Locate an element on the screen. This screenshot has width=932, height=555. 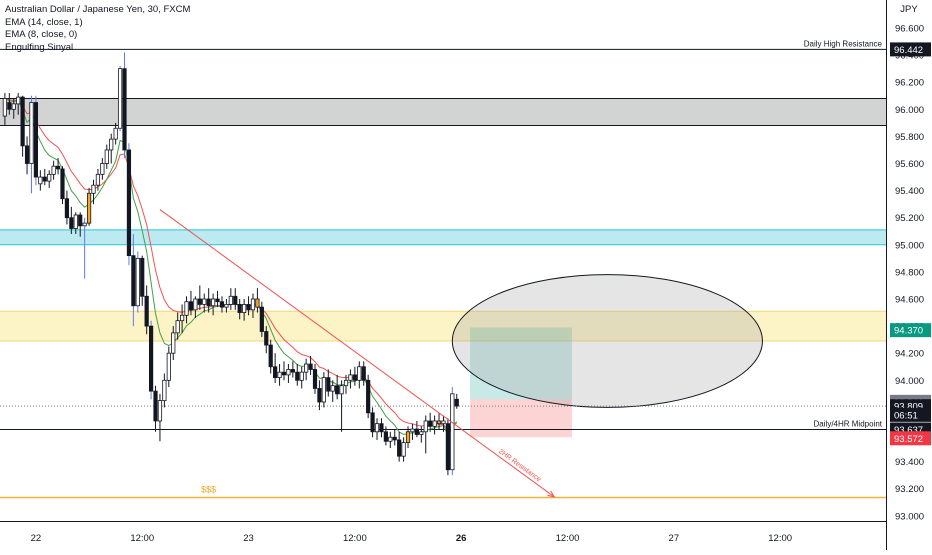
position-target-area is located at coordinates (521, 363).